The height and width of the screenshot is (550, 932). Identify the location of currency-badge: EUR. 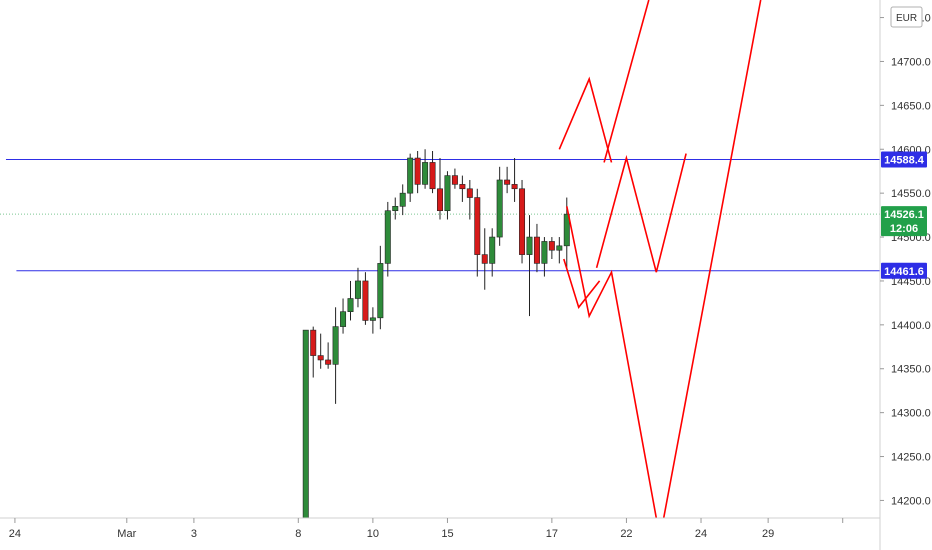
(906, 17).